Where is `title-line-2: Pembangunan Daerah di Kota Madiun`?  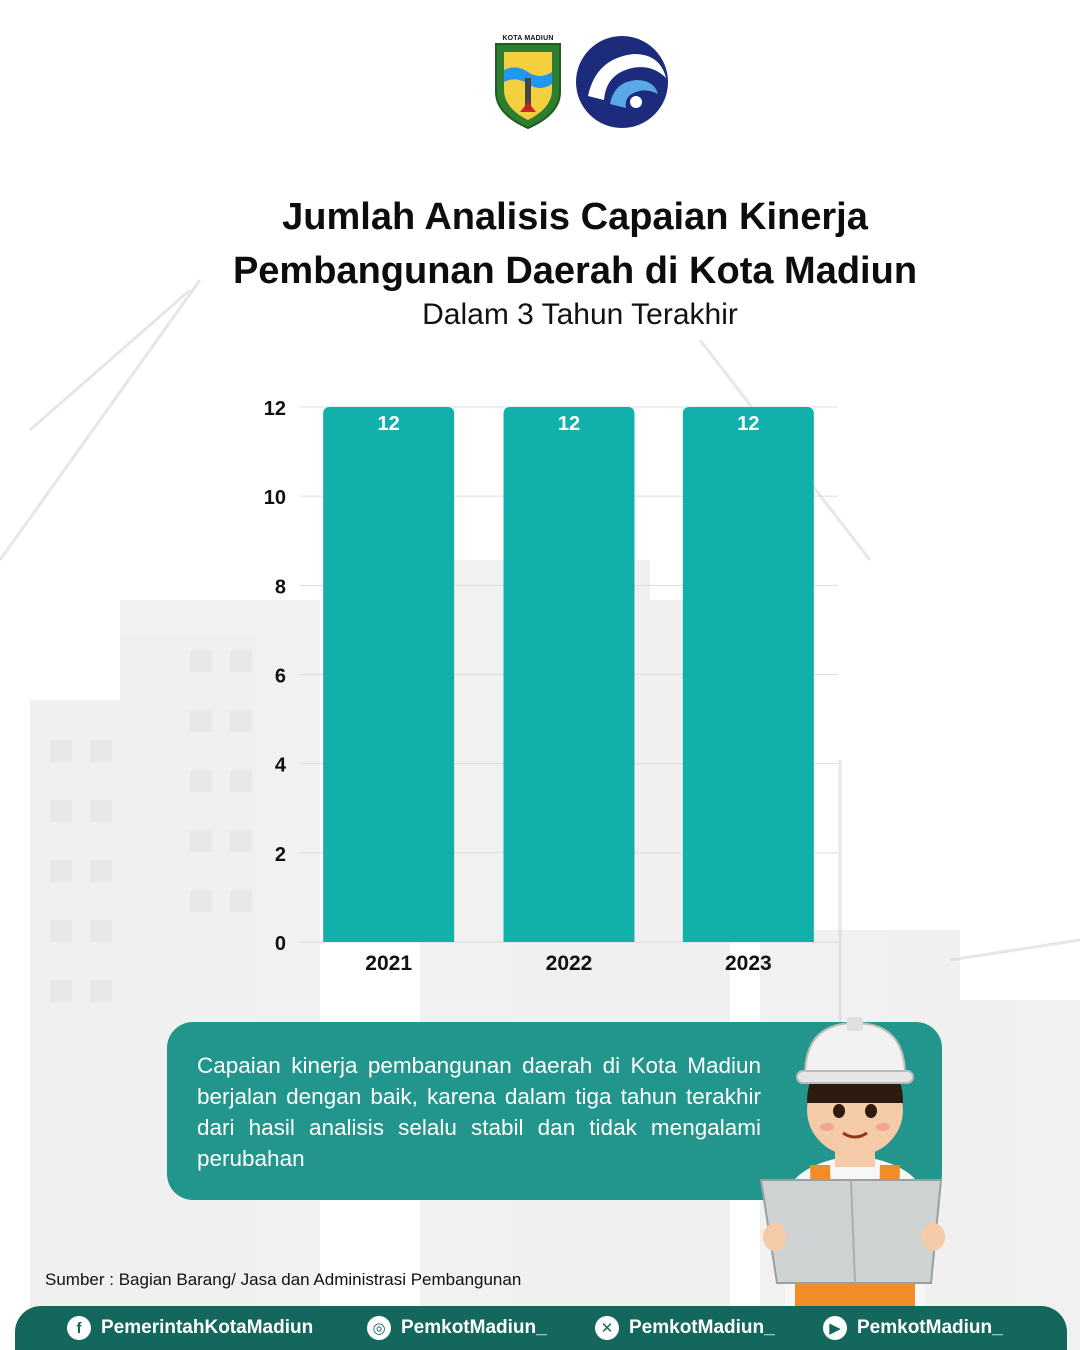 title-line-2: Pembangunan Daerah di Kota Madiun is located at coordinates (575, 271).